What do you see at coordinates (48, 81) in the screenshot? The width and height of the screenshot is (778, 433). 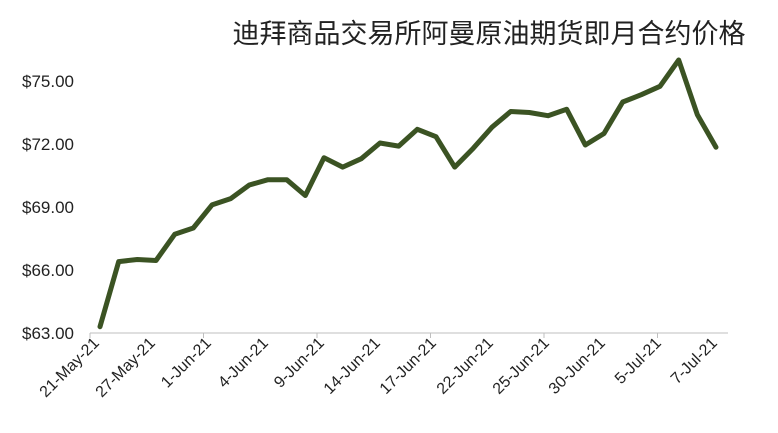 I see `y-tick-label: $75.00` at bounding box center [48, 81].